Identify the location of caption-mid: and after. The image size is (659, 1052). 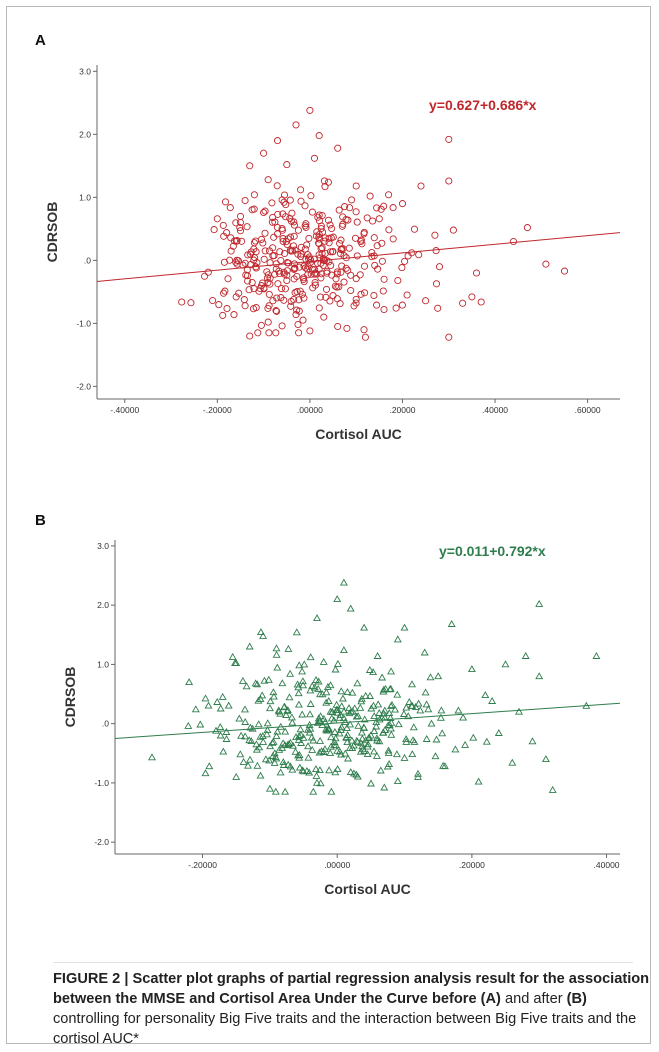
(533, 999).